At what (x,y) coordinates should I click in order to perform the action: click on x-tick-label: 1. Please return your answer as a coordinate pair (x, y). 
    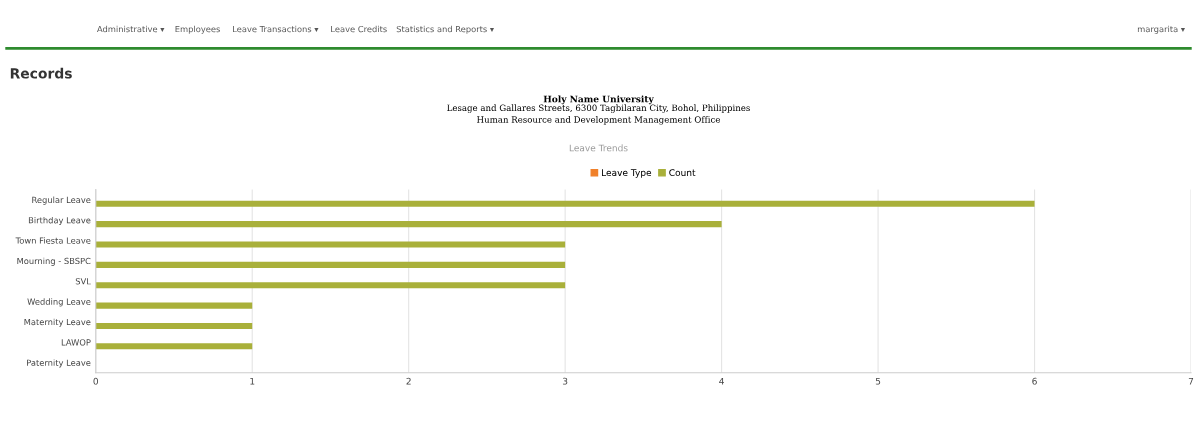
    Looking at the image, I should click on (252, 381).